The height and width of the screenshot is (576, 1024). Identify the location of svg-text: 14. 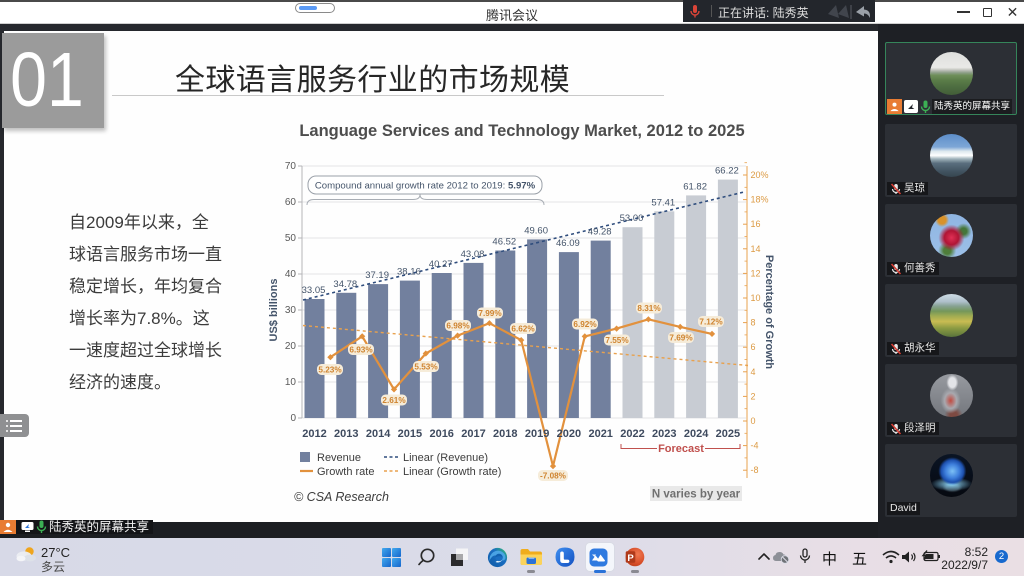
(756, 249).